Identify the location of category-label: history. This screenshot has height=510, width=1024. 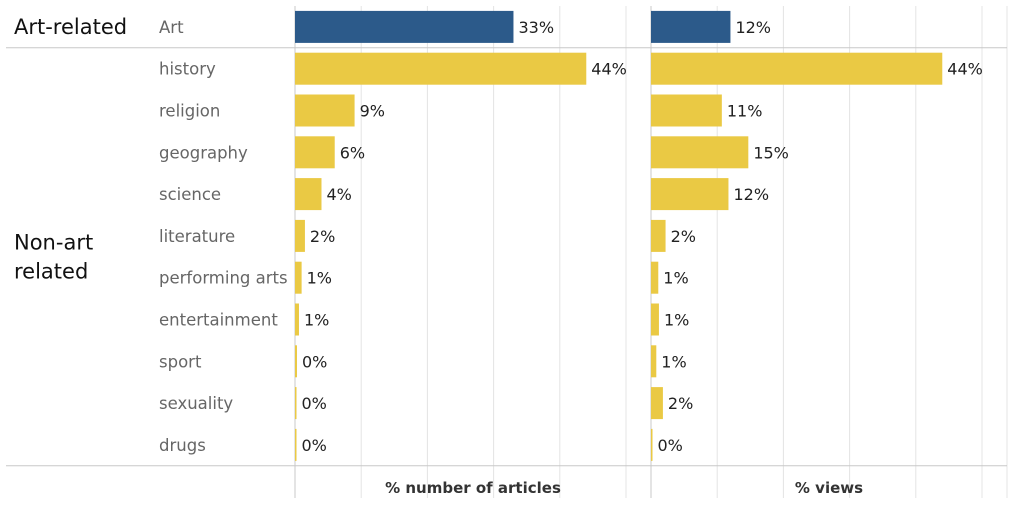
(187, 69).